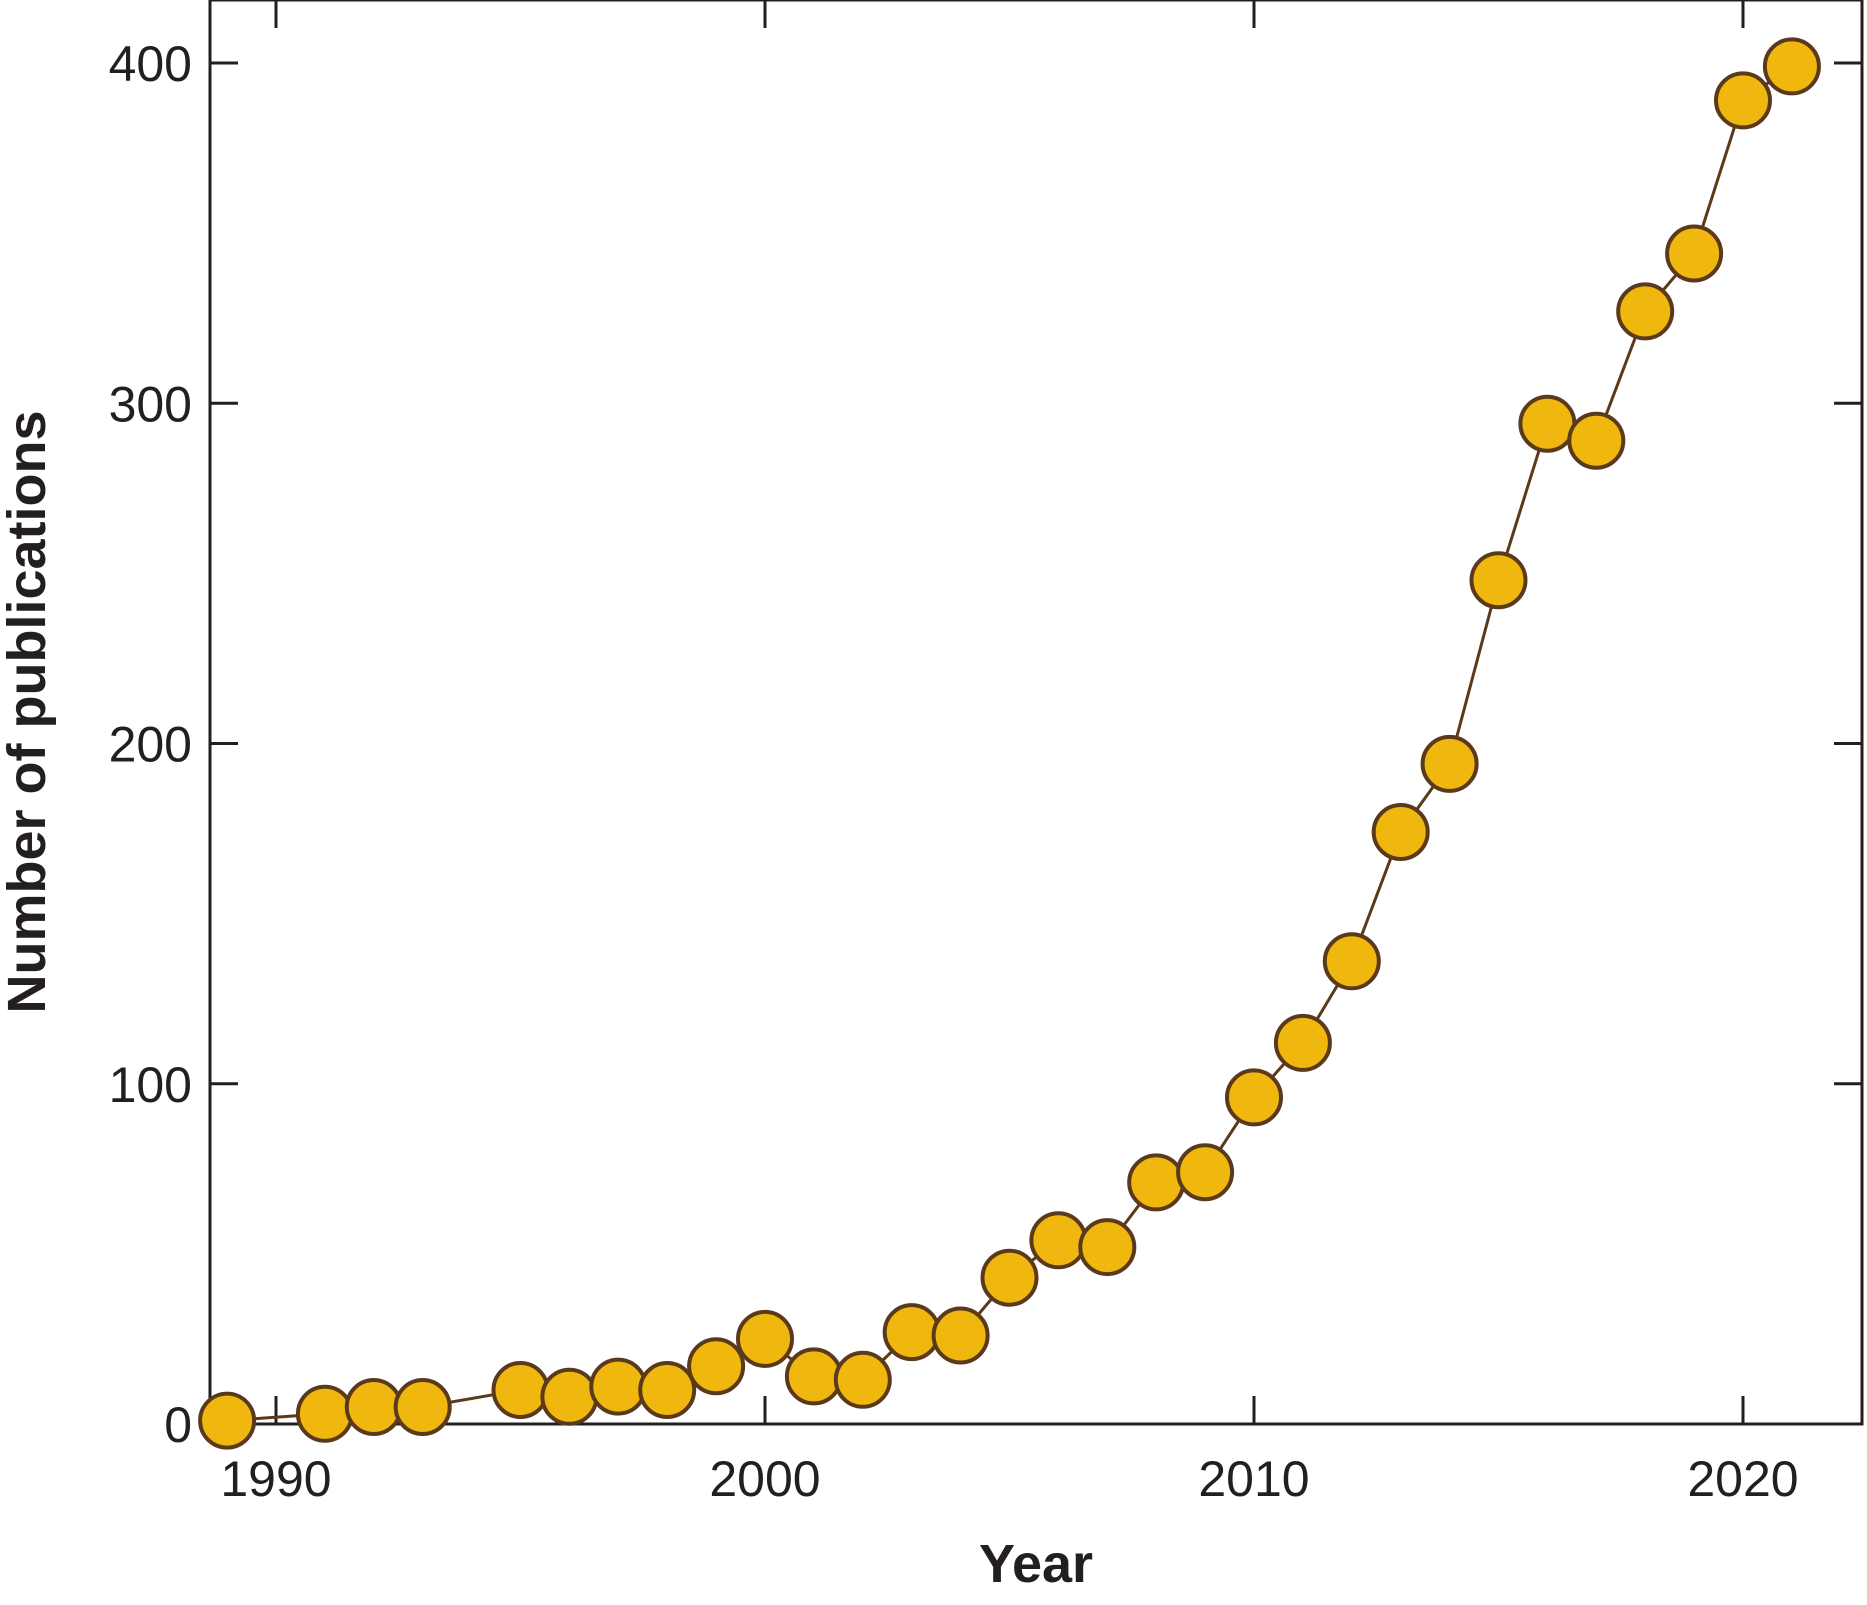 Image resolution: width=1867 pixels, height=1605 pixels. I want to click on y-tick-label: 100, so click(150, 1085).